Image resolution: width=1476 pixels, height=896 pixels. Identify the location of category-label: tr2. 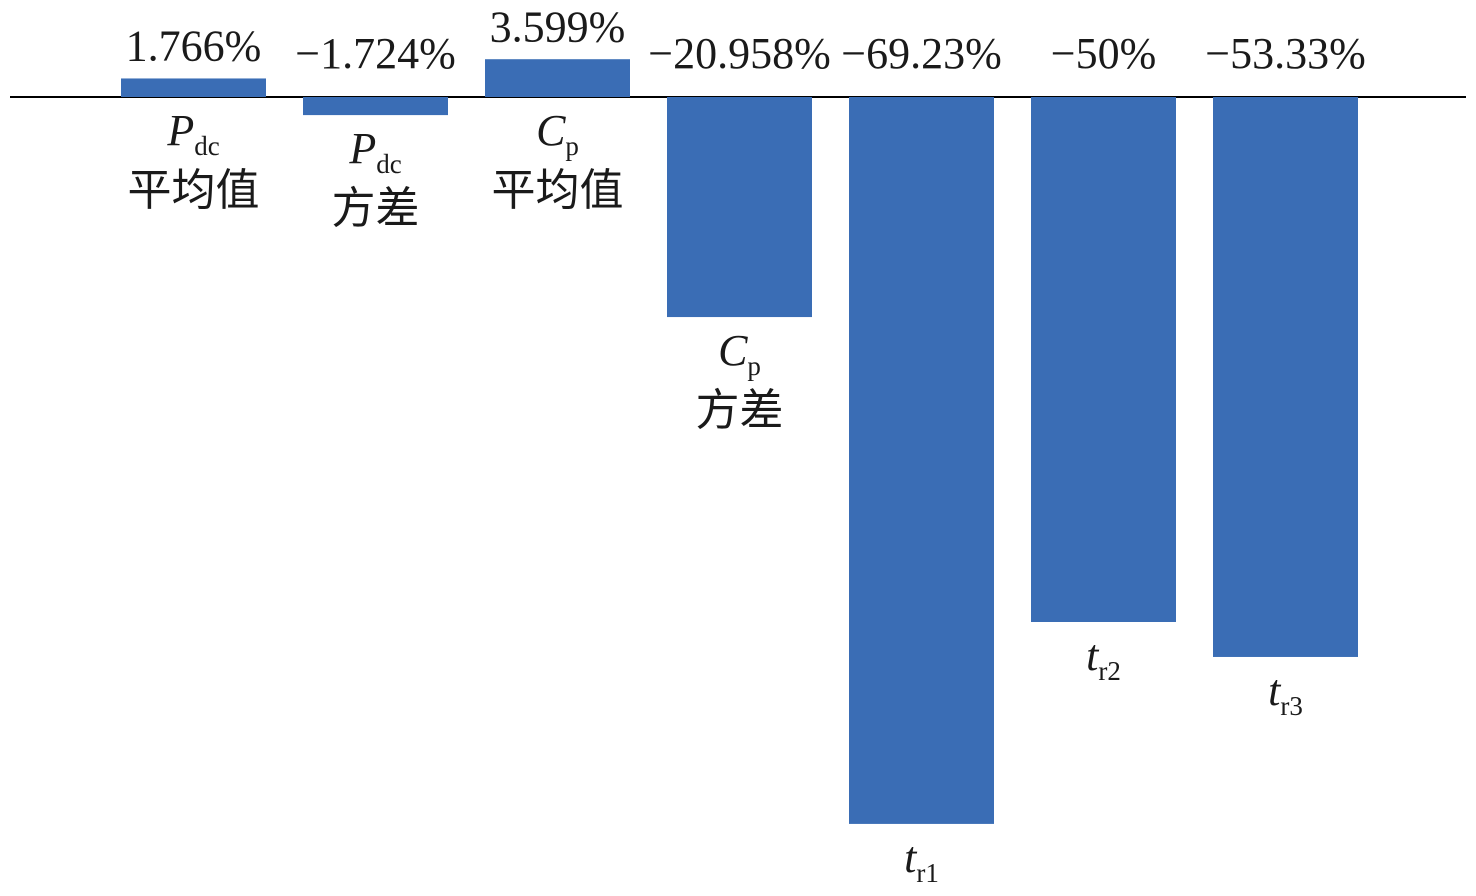
(1103, 658).